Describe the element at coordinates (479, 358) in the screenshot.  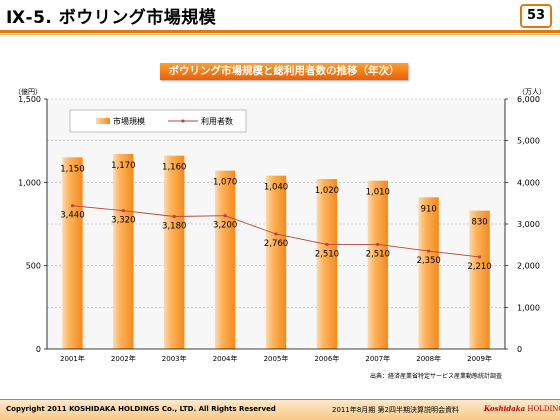
I see `x-axis-tick-label: 2009年` at that location.